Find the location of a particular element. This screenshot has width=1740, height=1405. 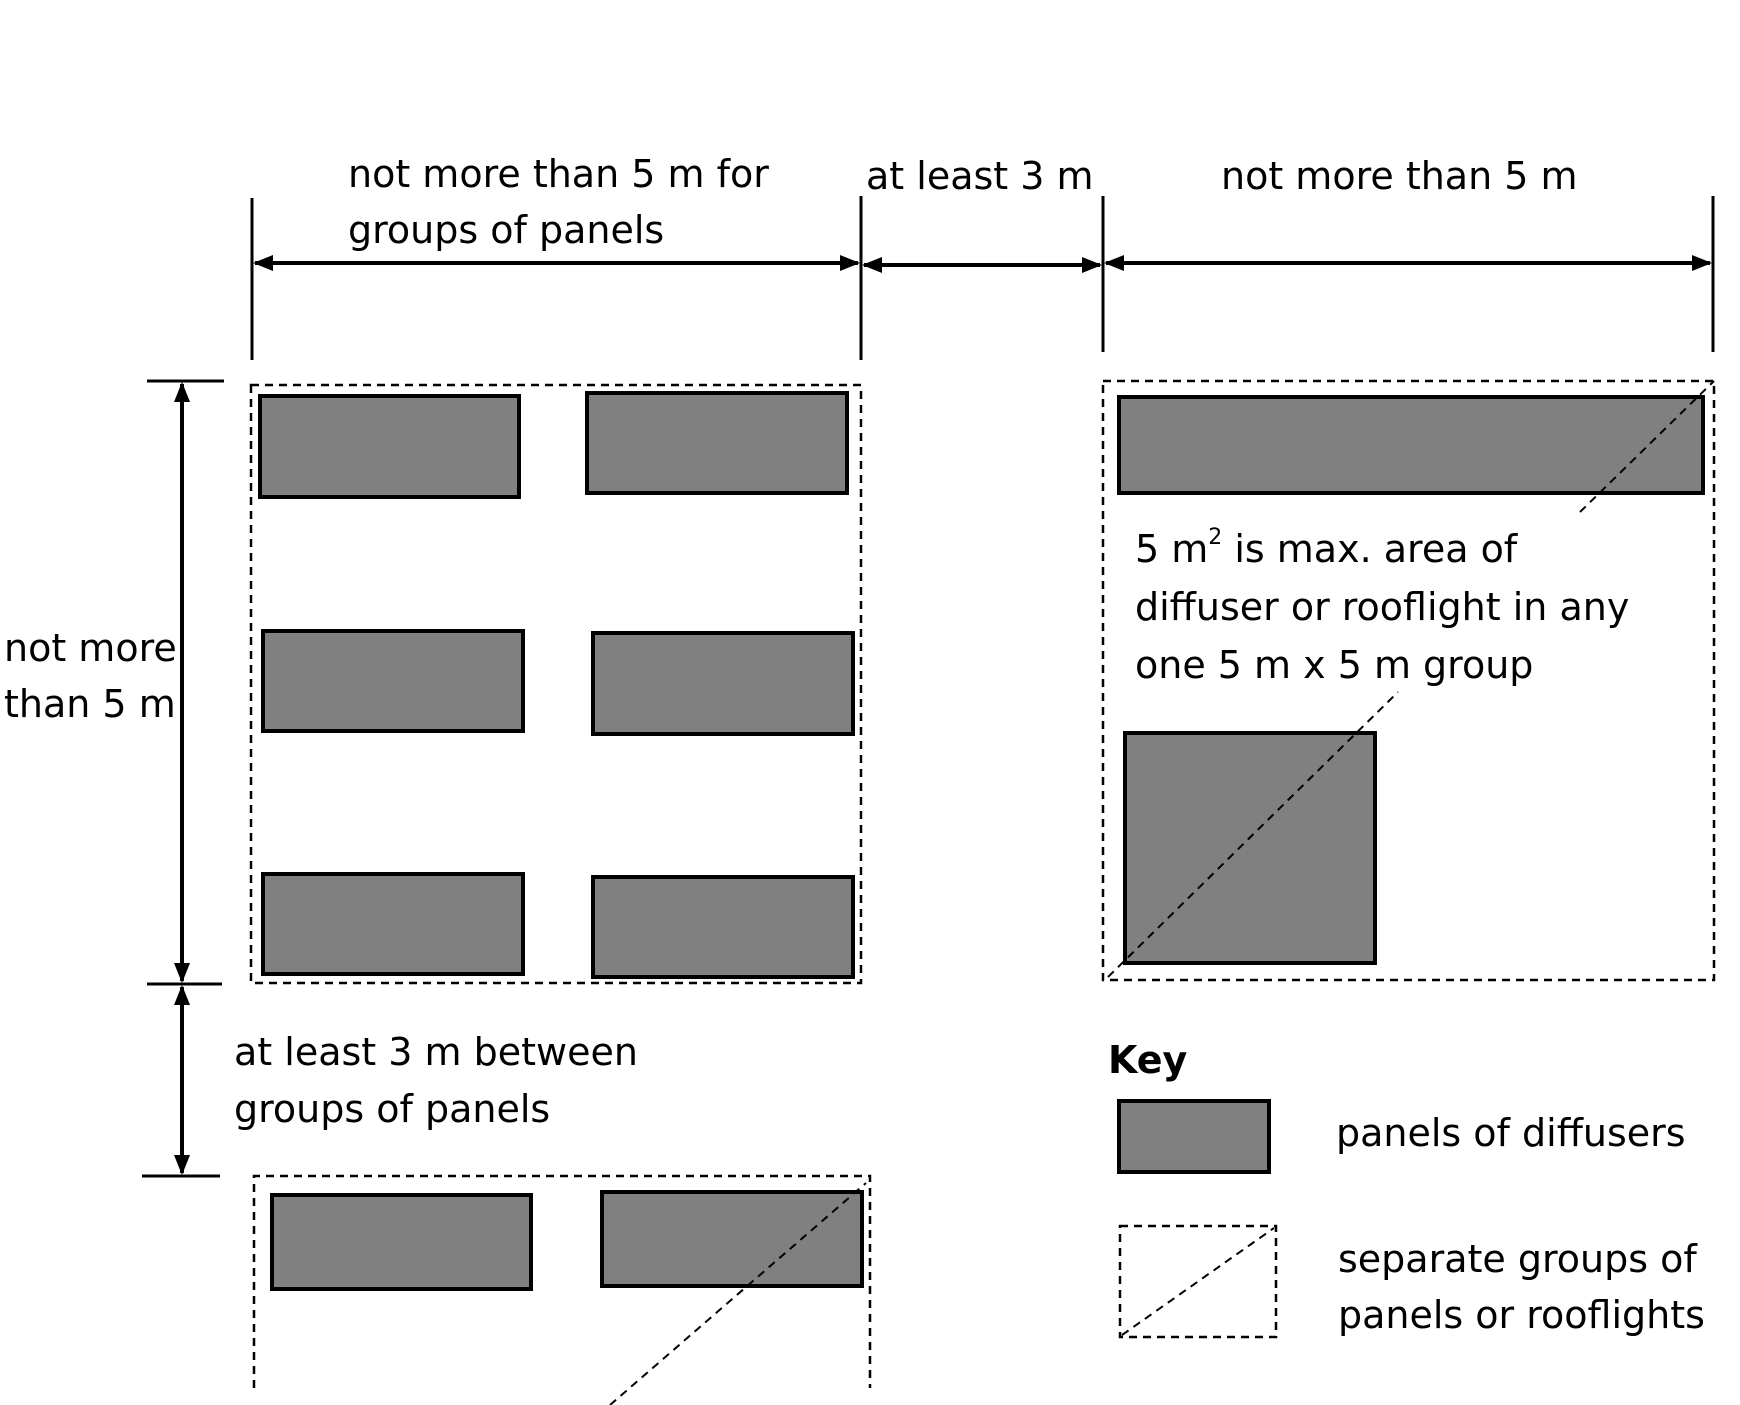

key-title: Key is located at coordinates (1148, 1060).